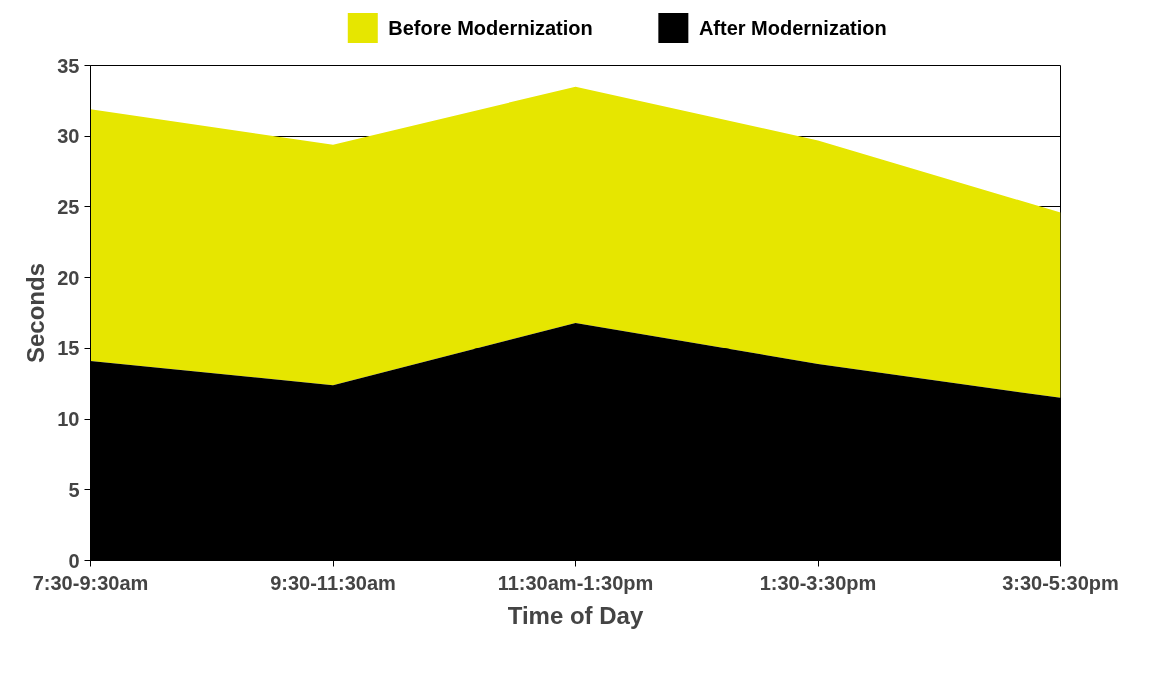 The height and width of the screenshot is (680, 1169). Describe the element at coordinates (68, 206) in the screenshot. I see `y-tick-label: 25` at that location.